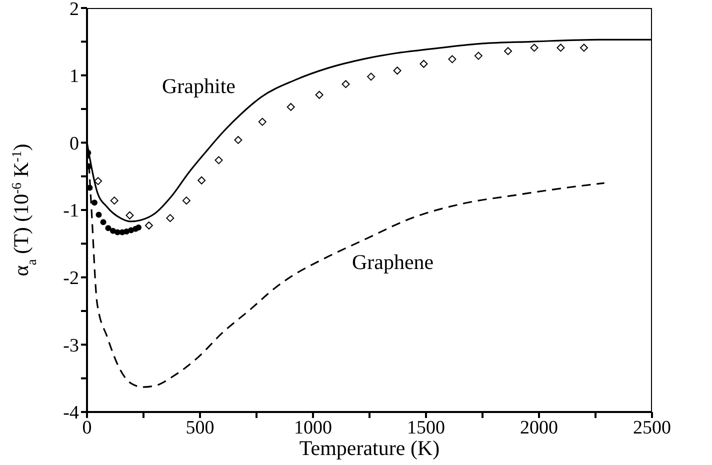 Image resolution: width=712 pixels, height=465 pixels. What do you see at coordinates (71, 345) in the screenshot?
I see `y-tick-label: -3` at bounding box center [71, 345].